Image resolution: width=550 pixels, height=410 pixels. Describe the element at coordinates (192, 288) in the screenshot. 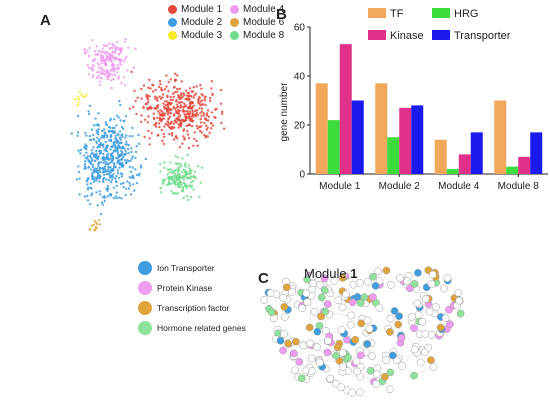

I see `legend-item-protein-kinase: Protein Kinase` at that location.